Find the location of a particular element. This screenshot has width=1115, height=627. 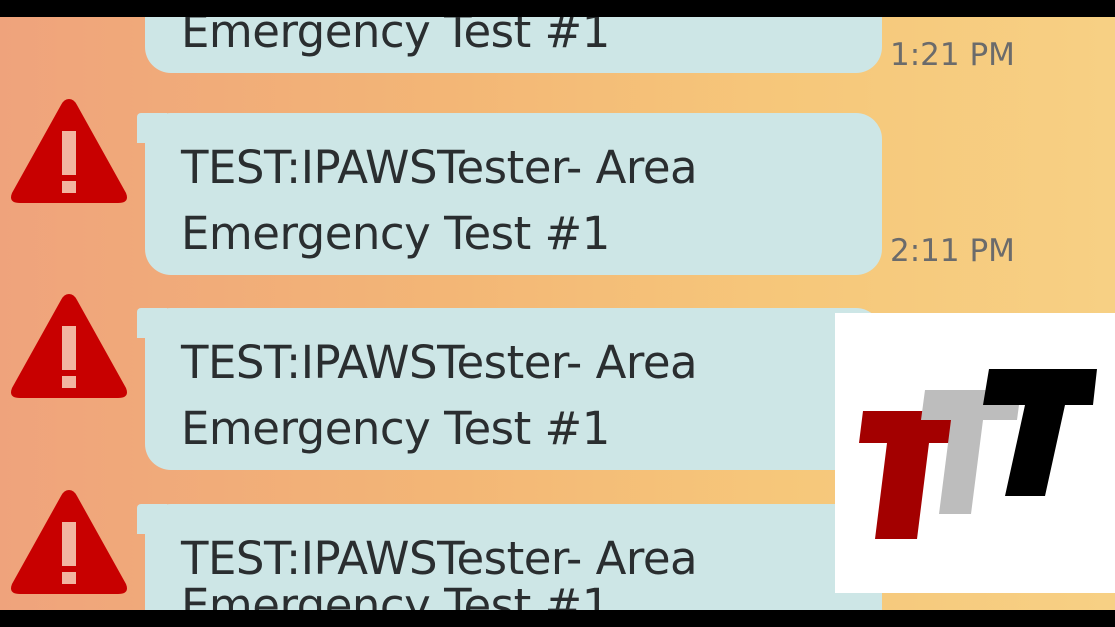

message-bubble: Emergency Test #1 is located at coordinates (513, 45).